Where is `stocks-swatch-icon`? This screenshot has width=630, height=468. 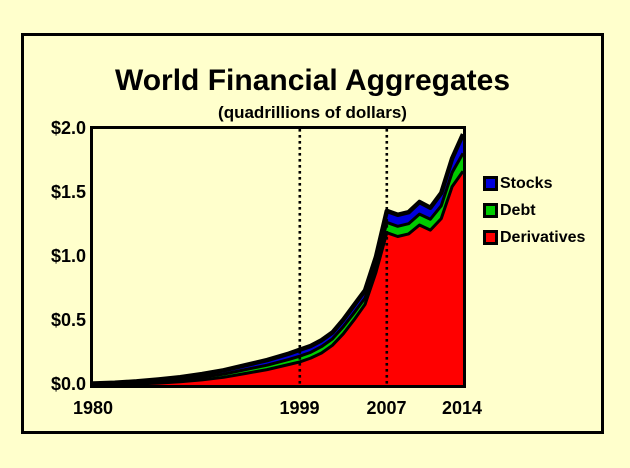
stocks-swatch-icon is located at coordinates (490, 183).